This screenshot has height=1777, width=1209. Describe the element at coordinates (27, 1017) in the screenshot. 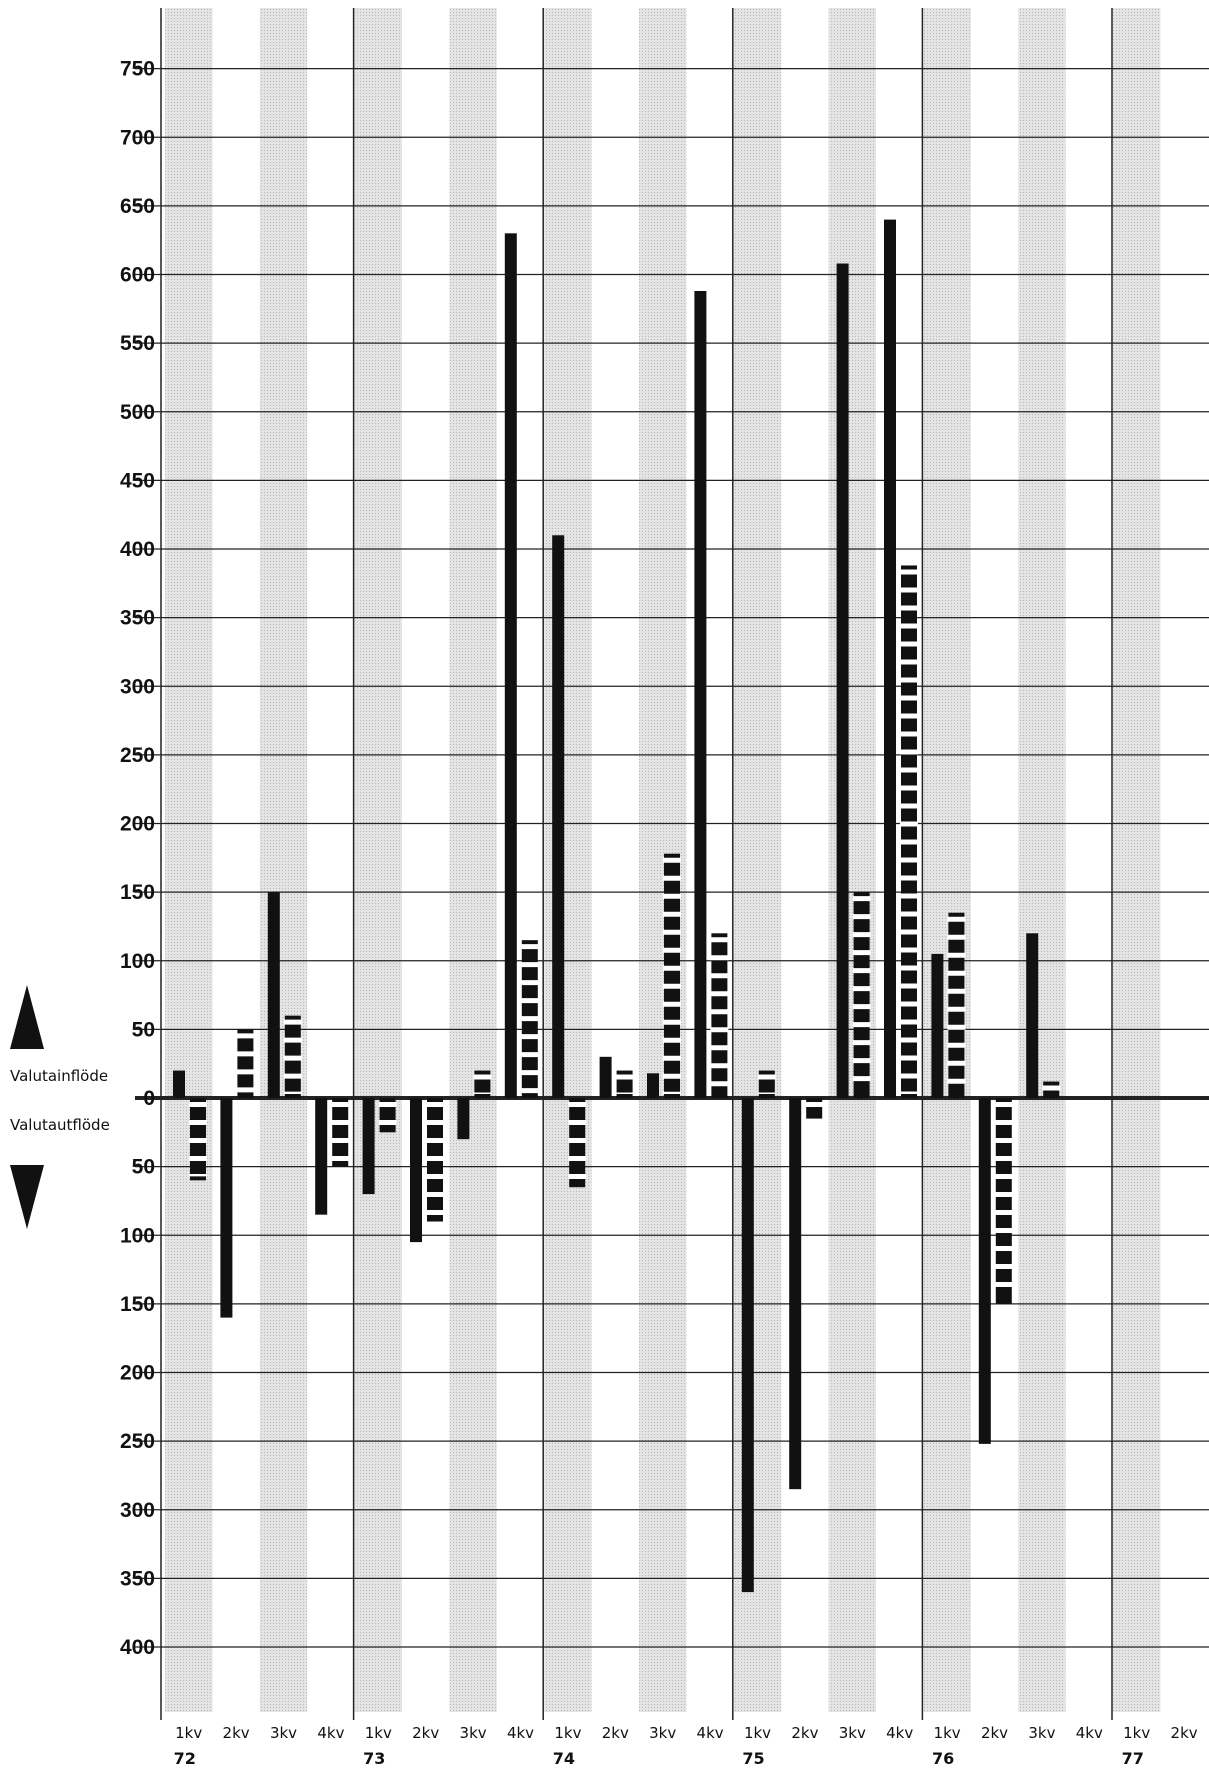

I see `inflow-arrow-icon` at that location.